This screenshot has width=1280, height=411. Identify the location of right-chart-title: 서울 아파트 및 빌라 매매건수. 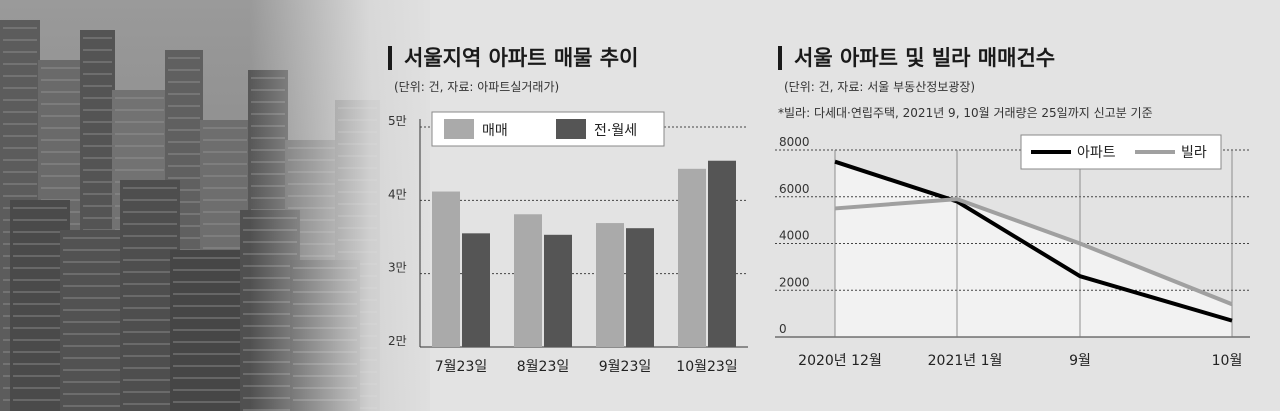
(916, 58).